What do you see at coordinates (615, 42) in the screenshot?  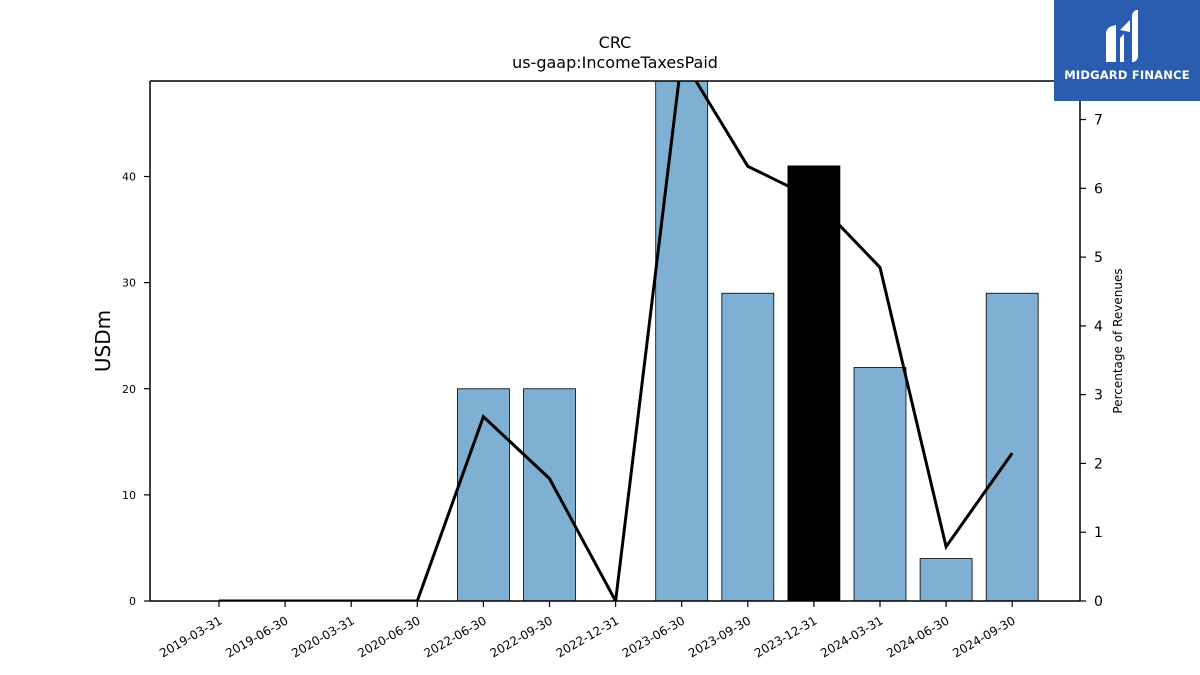 I see `chart-title: CRC` at bounding box center [615, 42].